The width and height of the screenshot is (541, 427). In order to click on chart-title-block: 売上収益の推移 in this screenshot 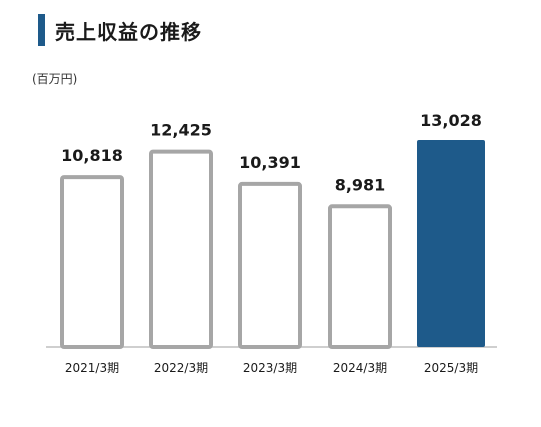, I will do `click(120, 30)`.